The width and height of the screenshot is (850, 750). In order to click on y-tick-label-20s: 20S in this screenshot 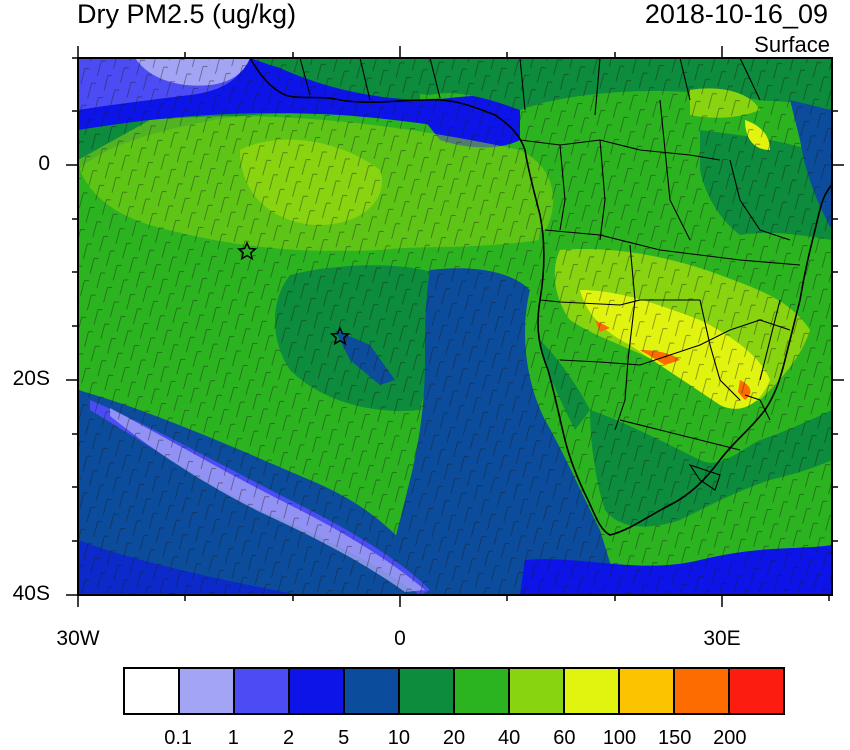, I will do `click(31, 378)`.